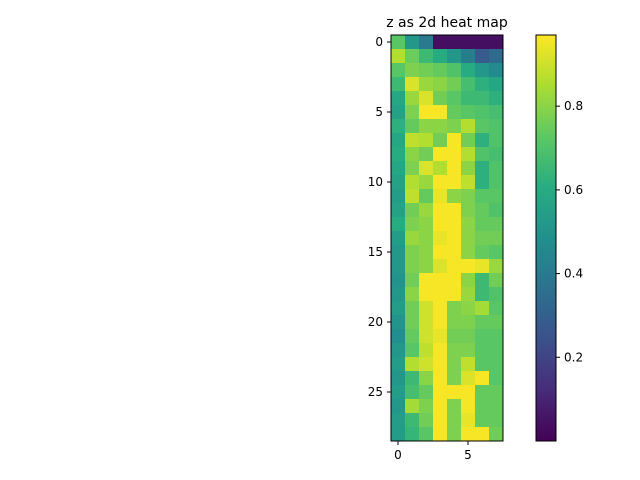 Image resolution: width=640 pixels, height=480 pixels. Describe the element at coordinates (573, 274) in the screenshot. I see `colorbar-tick-label: 0.4` at that location.